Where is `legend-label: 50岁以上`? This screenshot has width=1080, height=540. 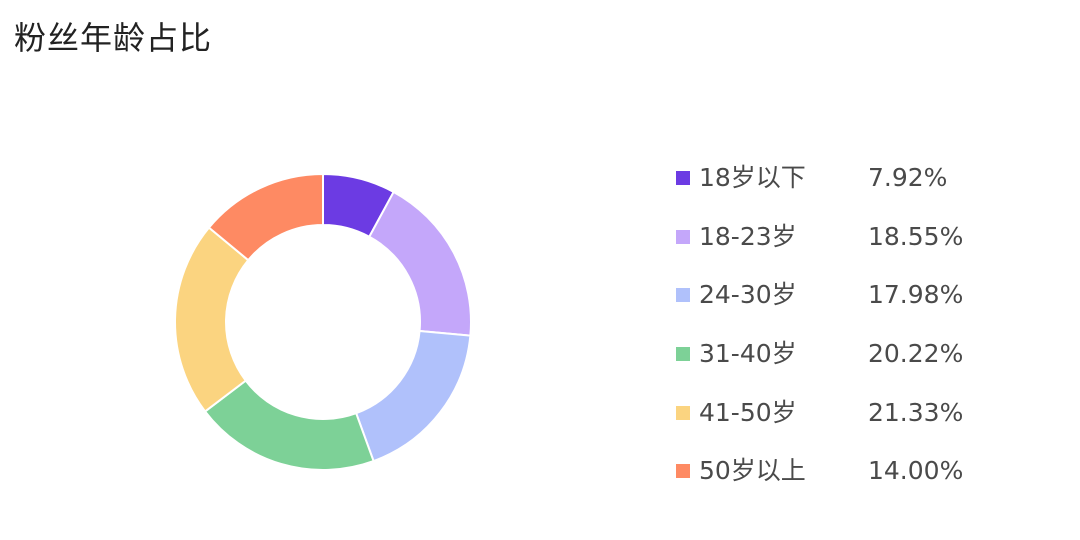 legend-label: 50岁以上 is located at coordinates (752, 471).